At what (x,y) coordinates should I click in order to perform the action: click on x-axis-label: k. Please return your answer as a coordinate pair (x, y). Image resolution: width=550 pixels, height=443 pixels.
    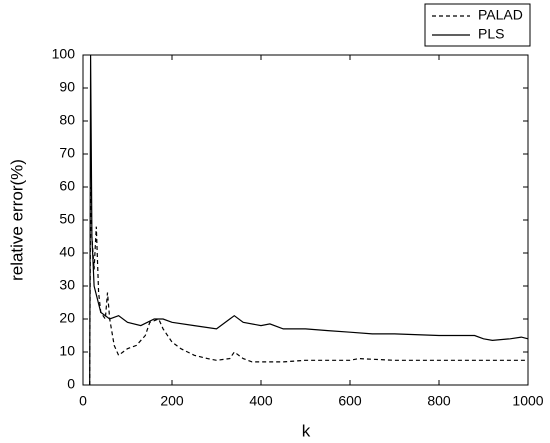
    Looking at the image, I should click on (306, 430).